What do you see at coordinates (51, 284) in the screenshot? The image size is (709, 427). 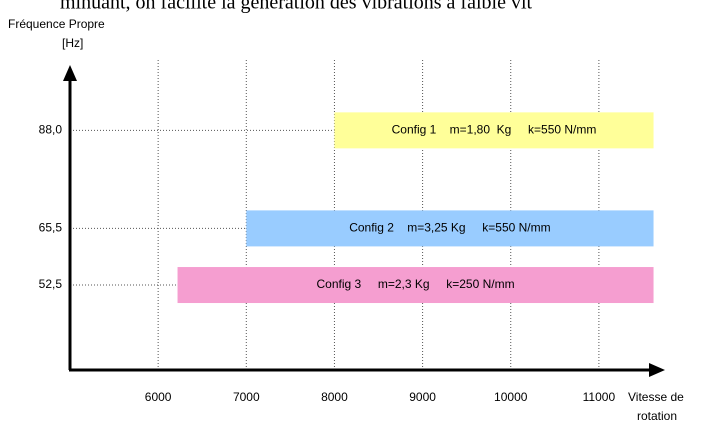 I see `y-tick-label: 52,5` at bounding box center [51, 284].